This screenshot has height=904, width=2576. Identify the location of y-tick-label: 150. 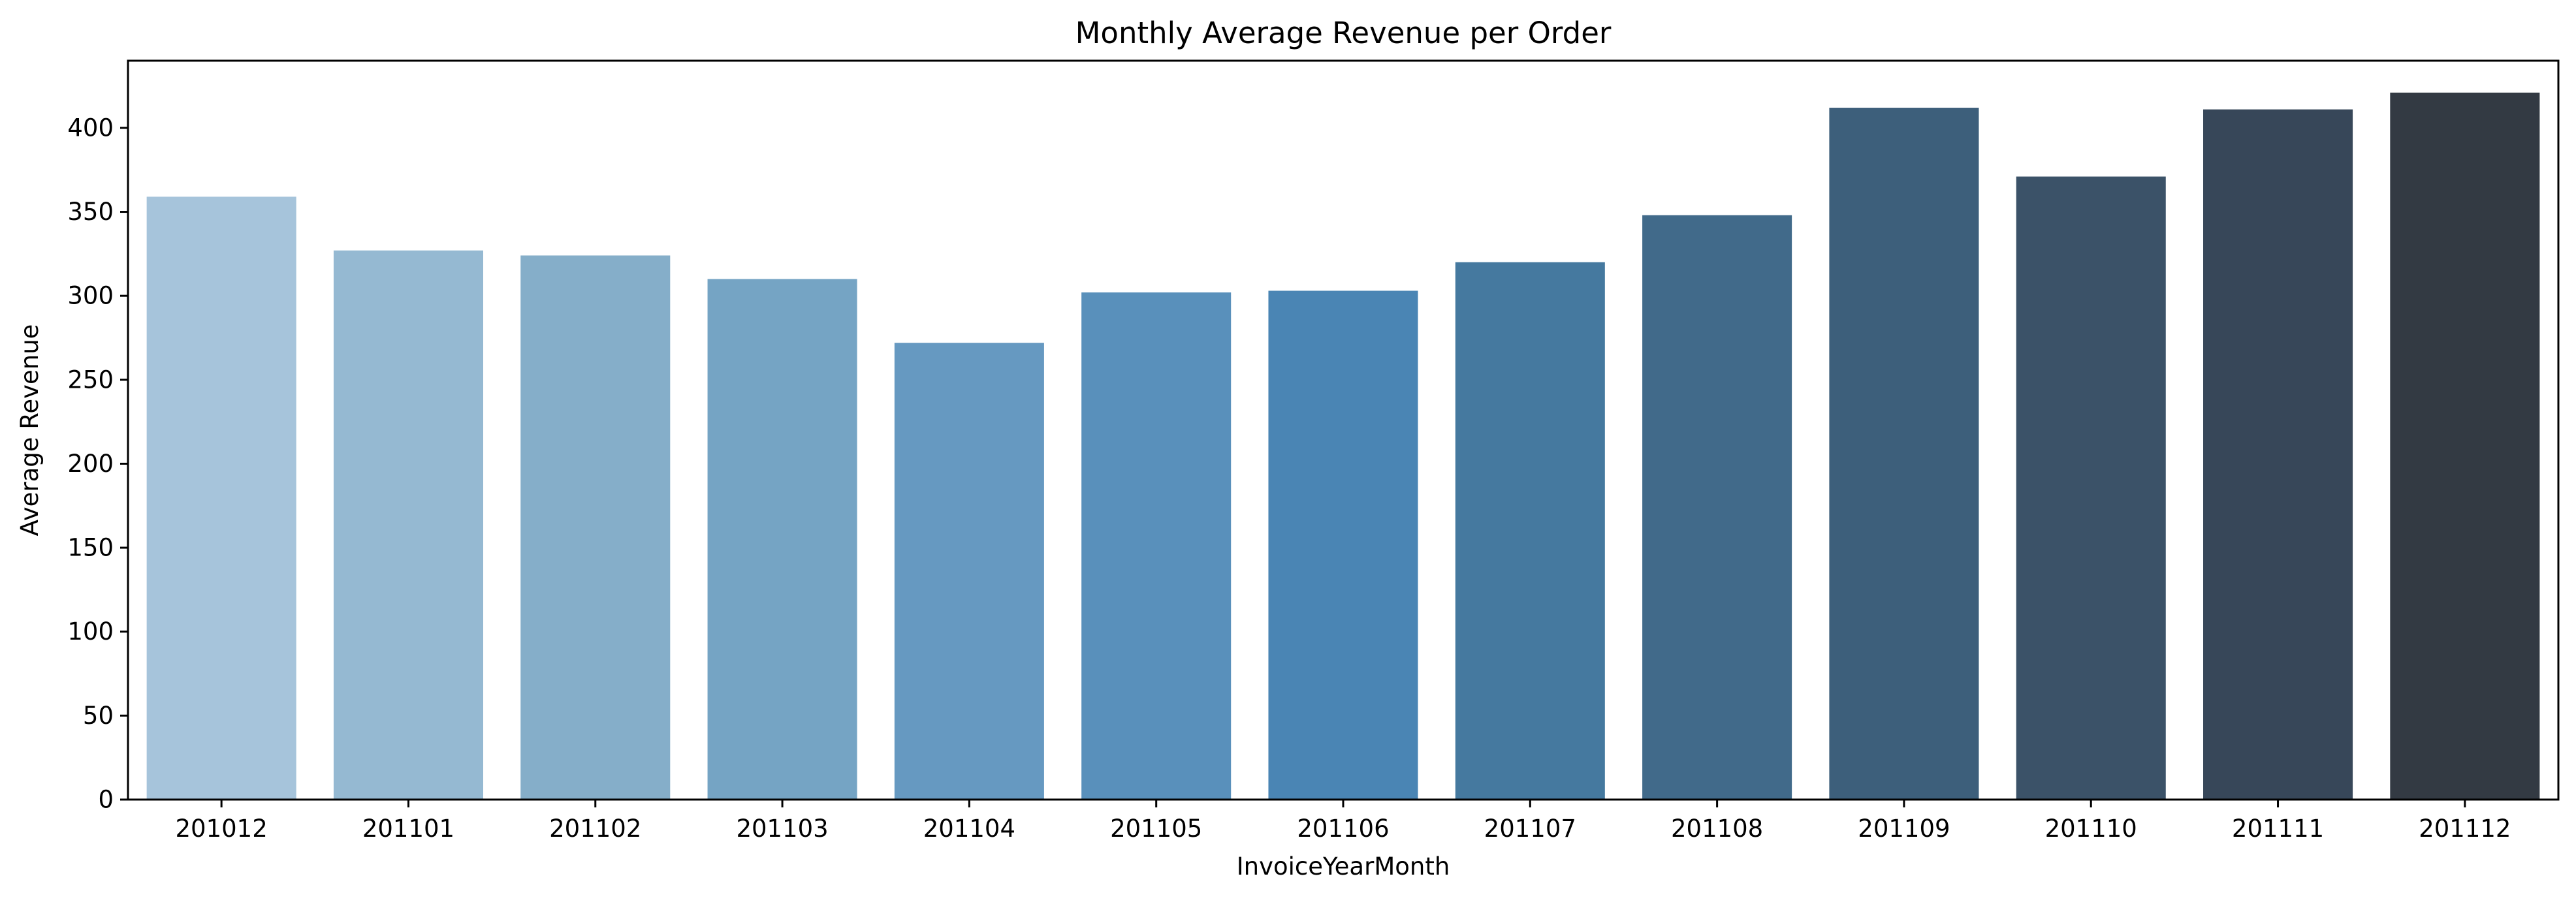
(91, 548).